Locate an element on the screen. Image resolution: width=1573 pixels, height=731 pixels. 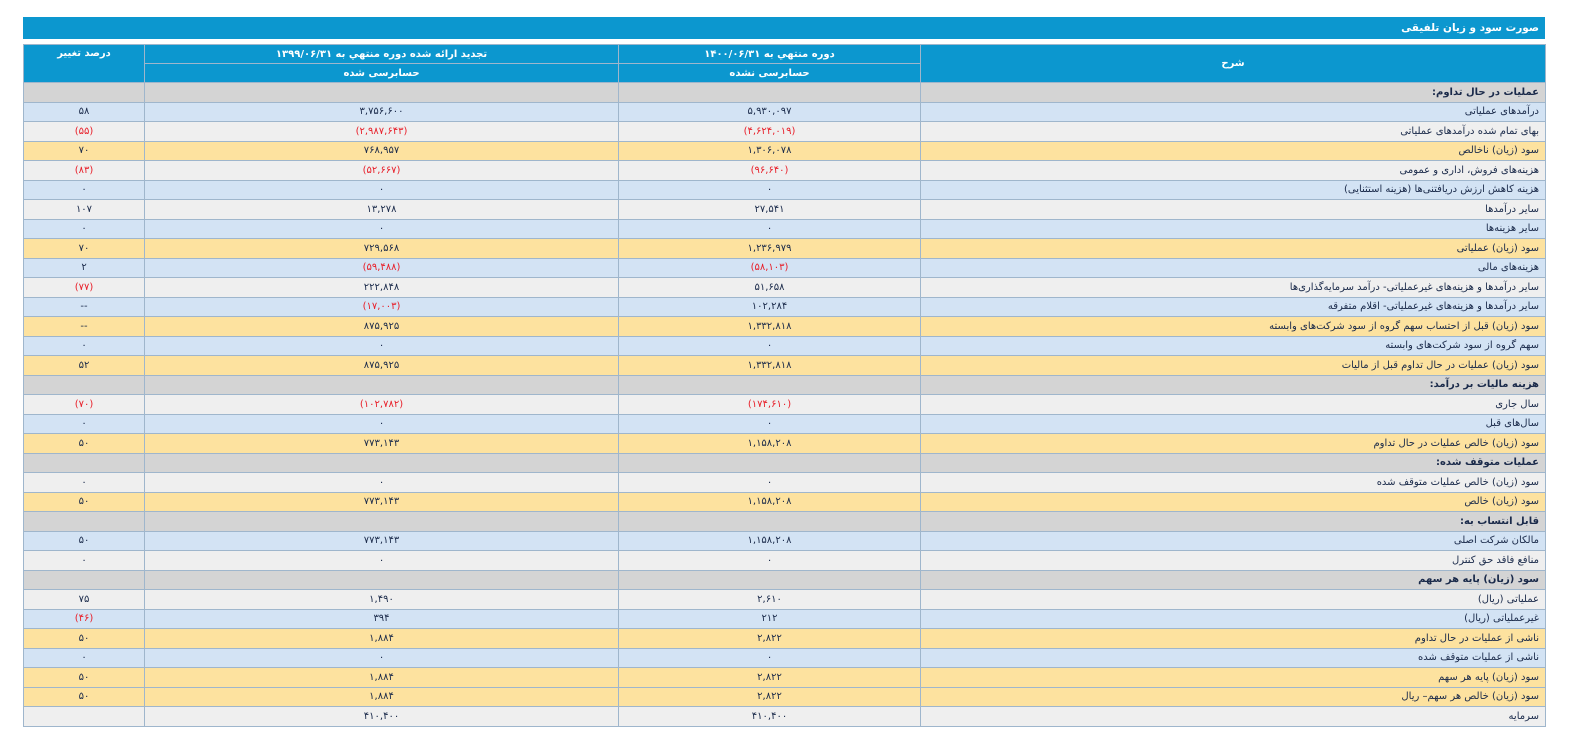
desc-cell: هزینه‌های مالی is located at coordinates (1233, 267).